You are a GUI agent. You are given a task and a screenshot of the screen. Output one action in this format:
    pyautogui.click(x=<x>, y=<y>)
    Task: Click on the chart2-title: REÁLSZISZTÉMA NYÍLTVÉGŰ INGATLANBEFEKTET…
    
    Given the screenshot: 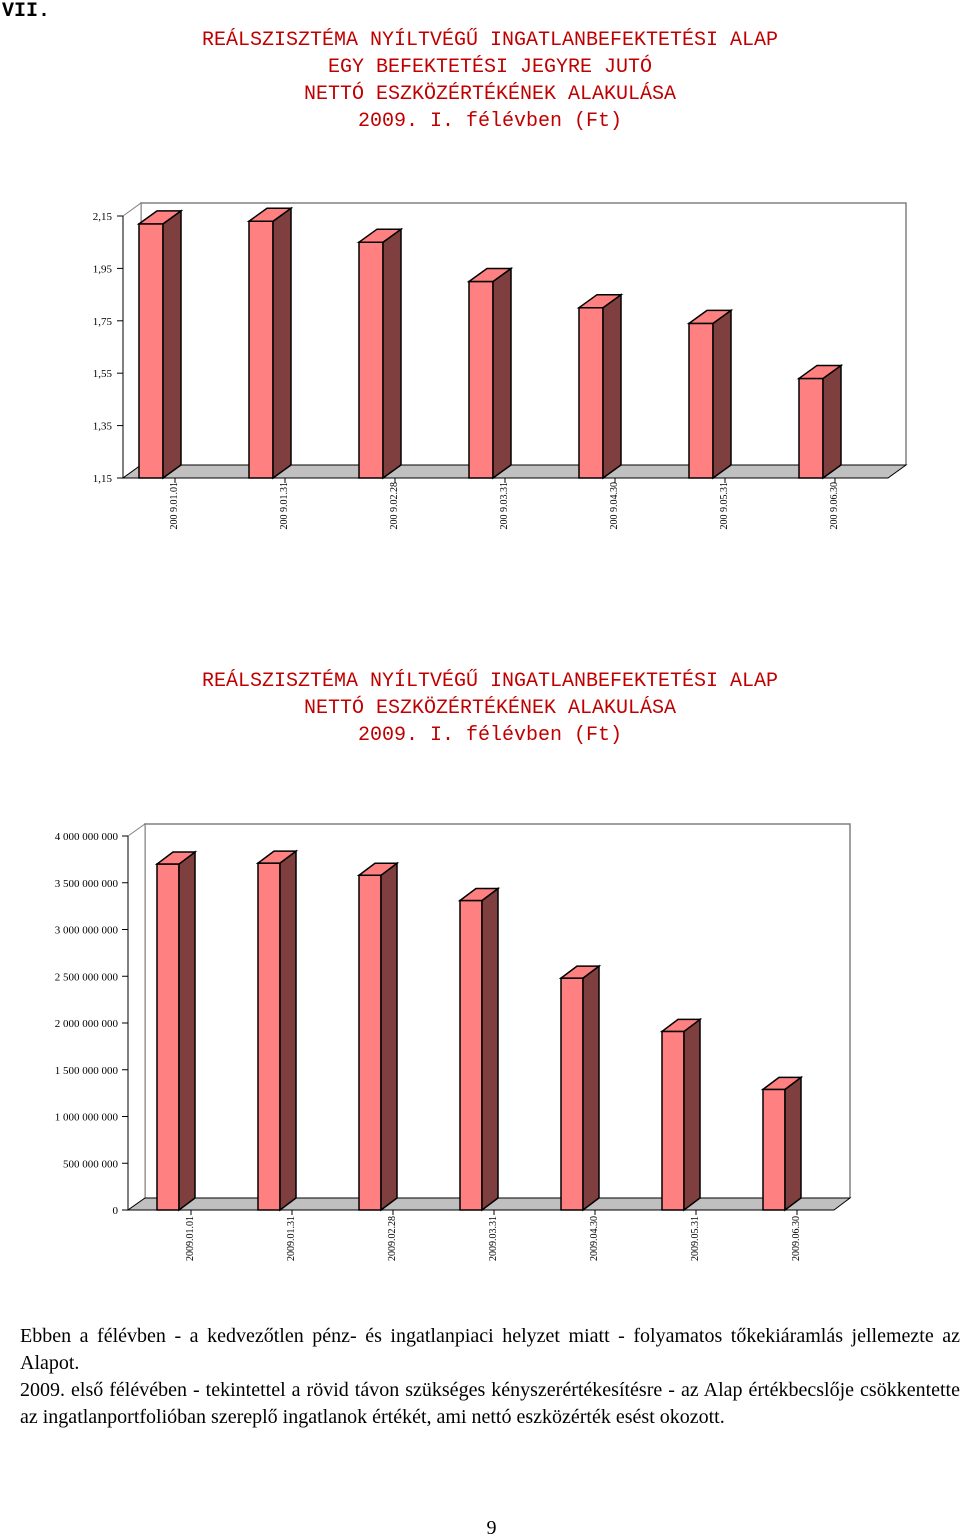 What is the action you would take?
    pyautogui.click(x=480, y=708)
    